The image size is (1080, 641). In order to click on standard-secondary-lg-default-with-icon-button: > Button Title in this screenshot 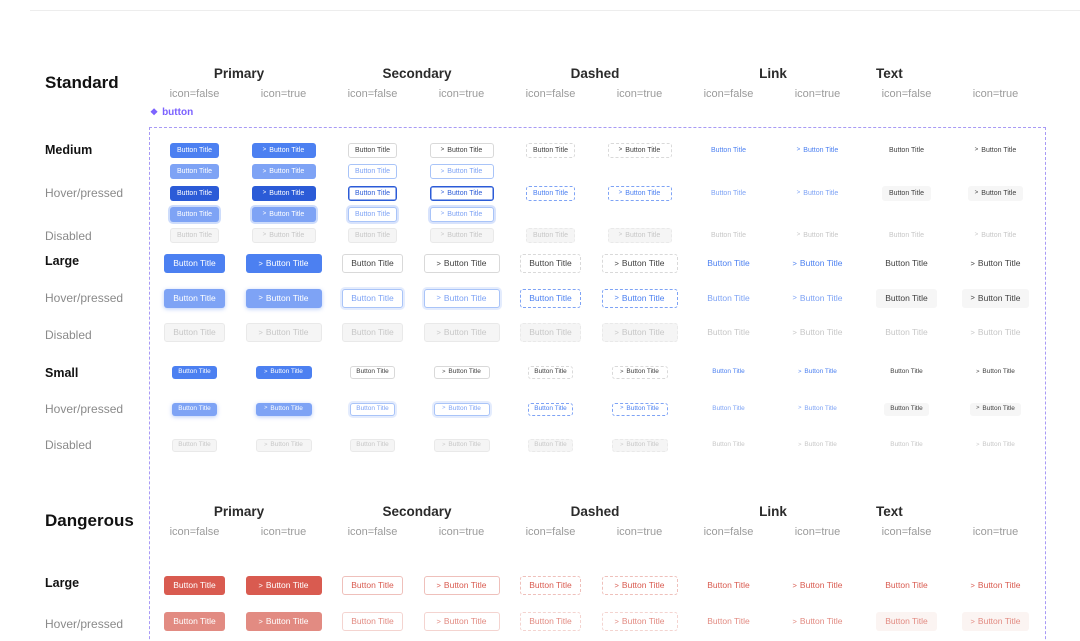, I will do `click(461, 263)`.